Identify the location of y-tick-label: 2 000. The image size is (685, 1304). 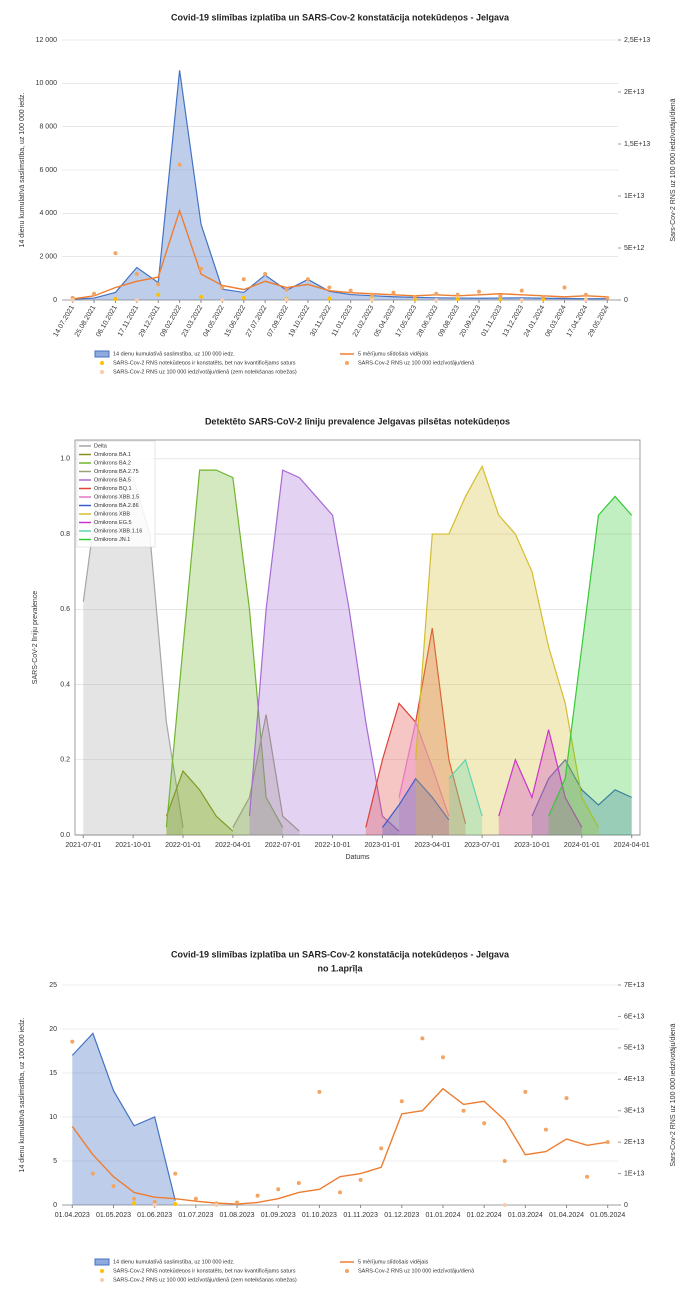
(48, 257).